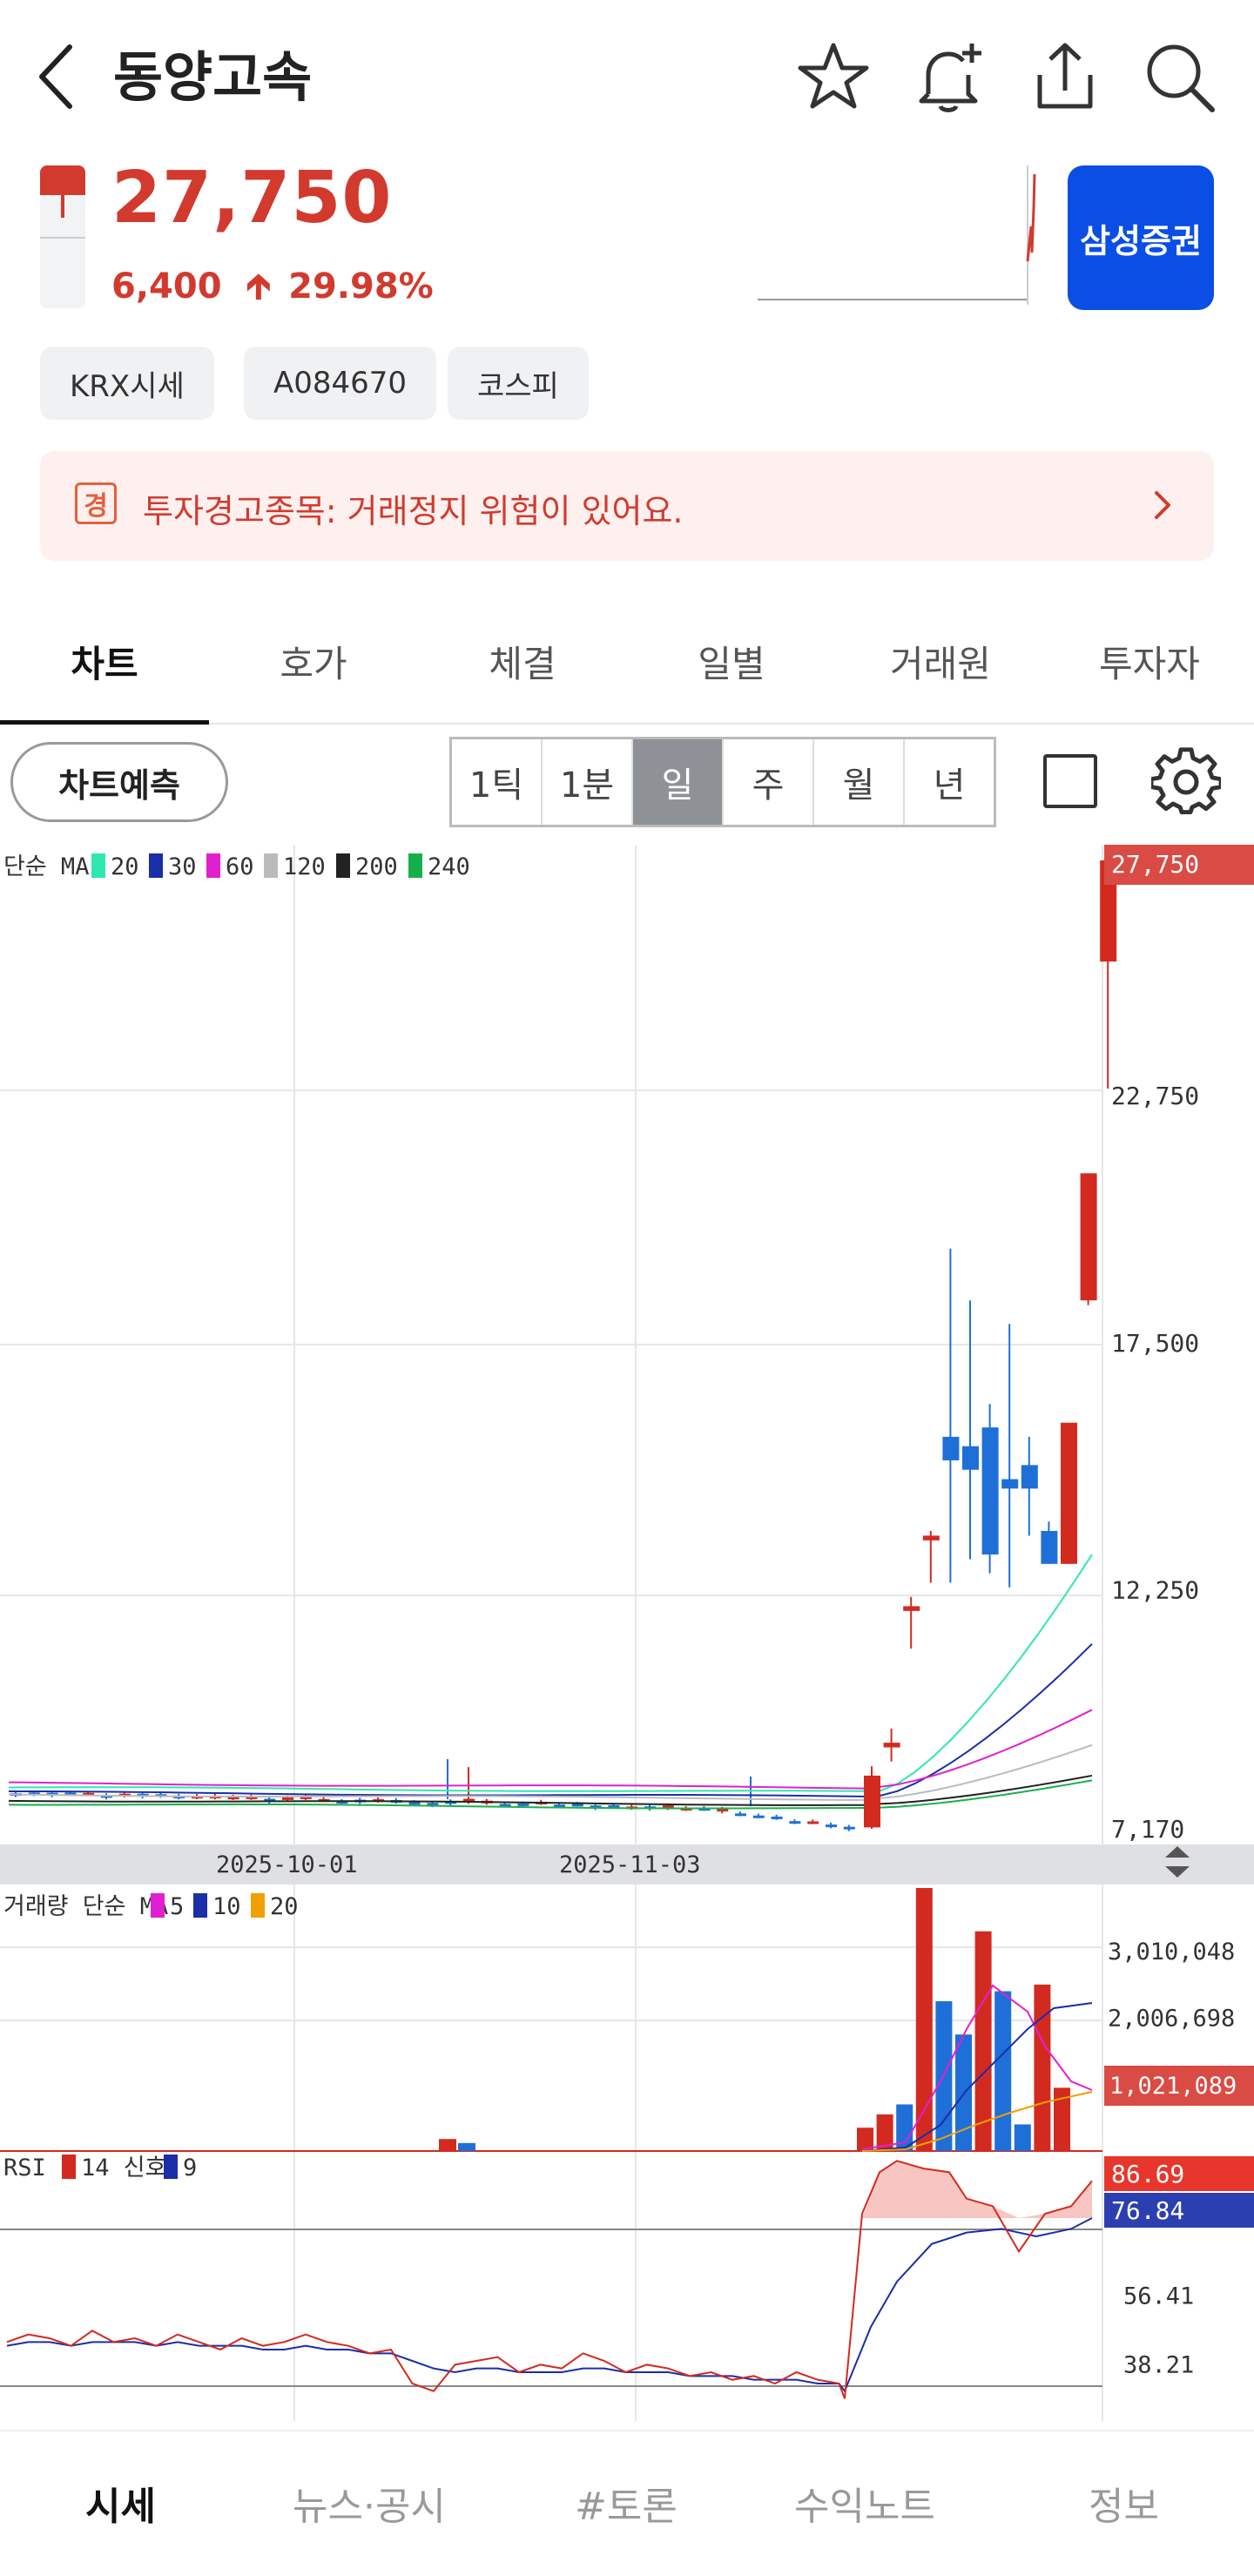  I want to click on intraday-sparkline, so click(897, 235).